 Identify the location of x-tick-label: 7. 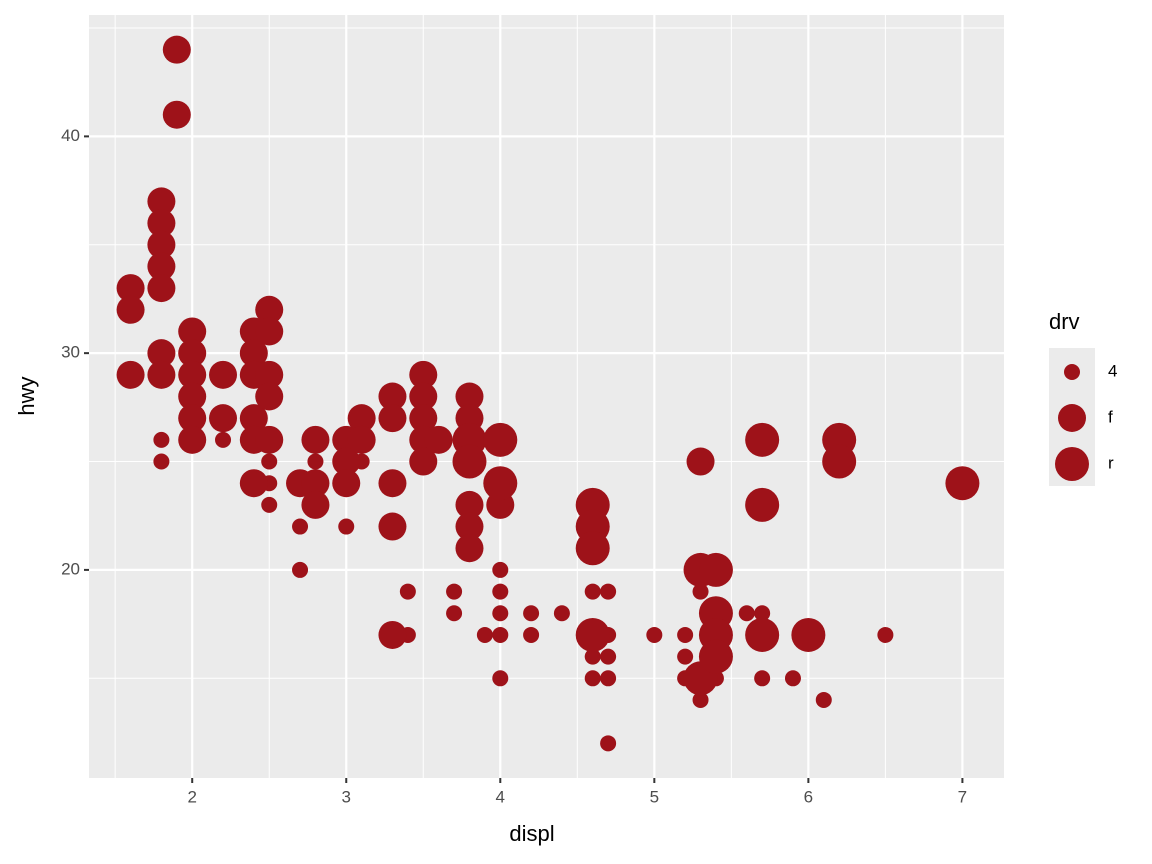
(962, 796).